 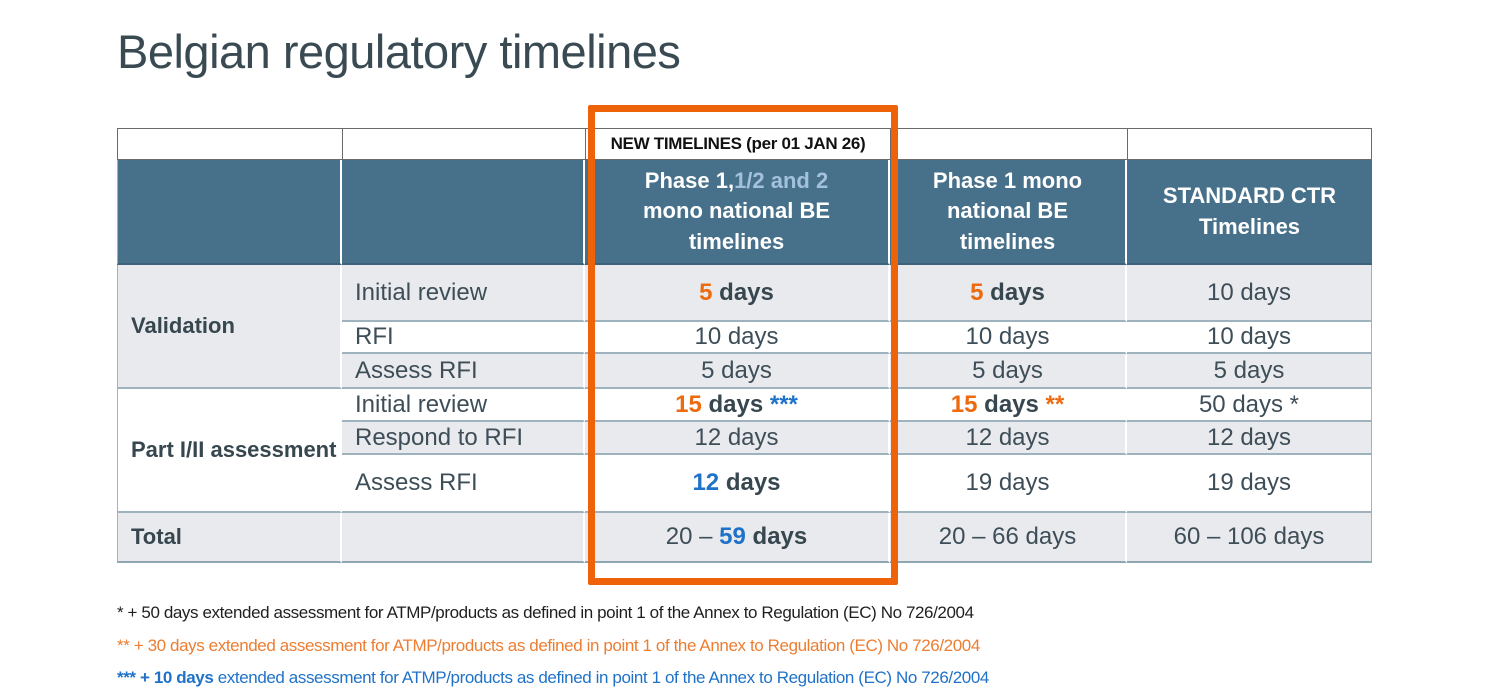 I want to click on cell-validation-rfi-new: 10 days, so click(x=737, y=338).